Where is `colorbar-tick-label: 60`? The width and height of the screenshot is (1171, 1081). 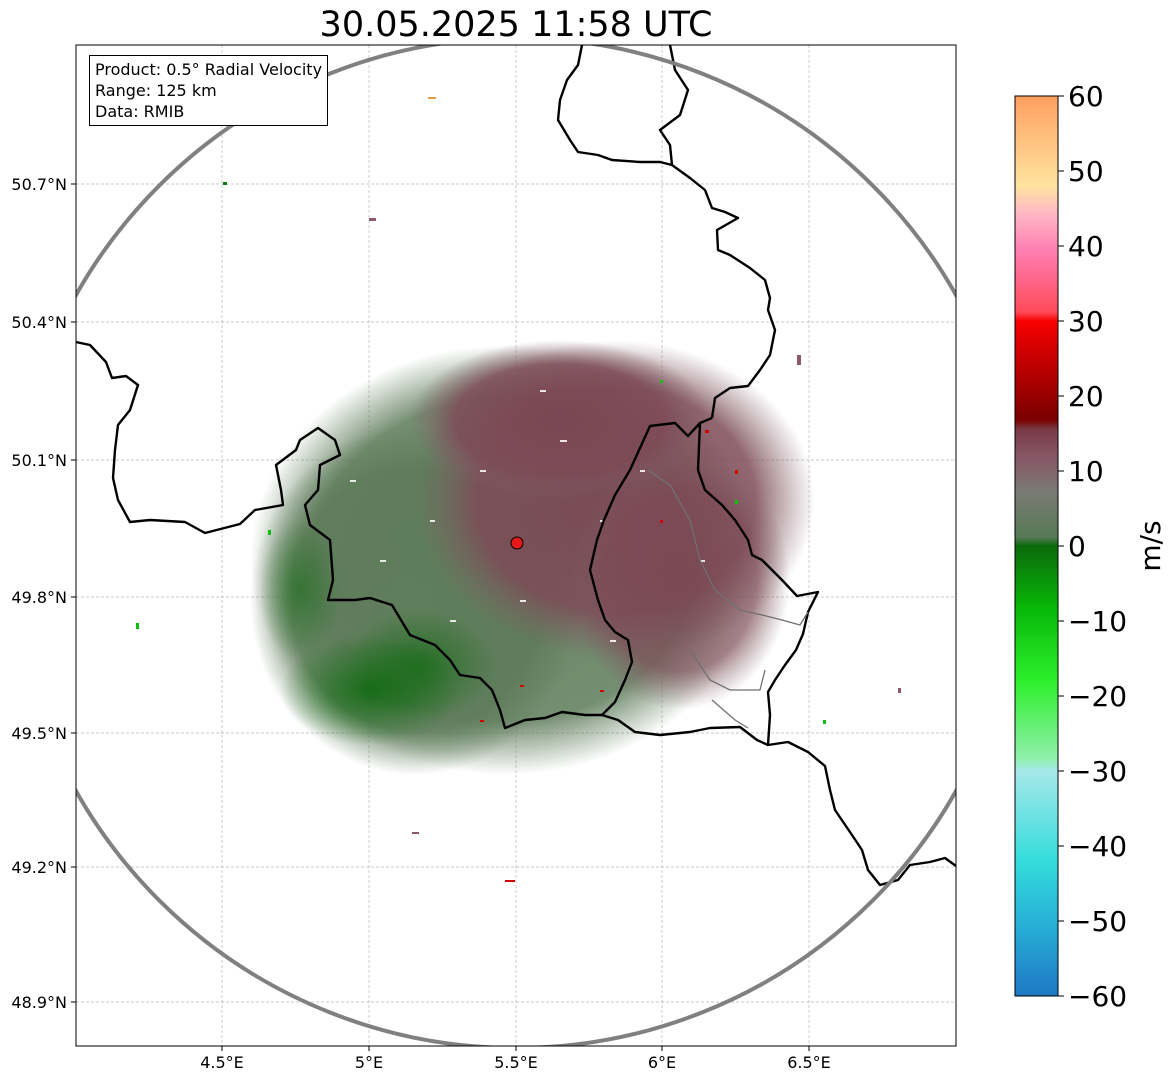
colorbar-tick-label: 60 is located at coordinates (1086, 96).